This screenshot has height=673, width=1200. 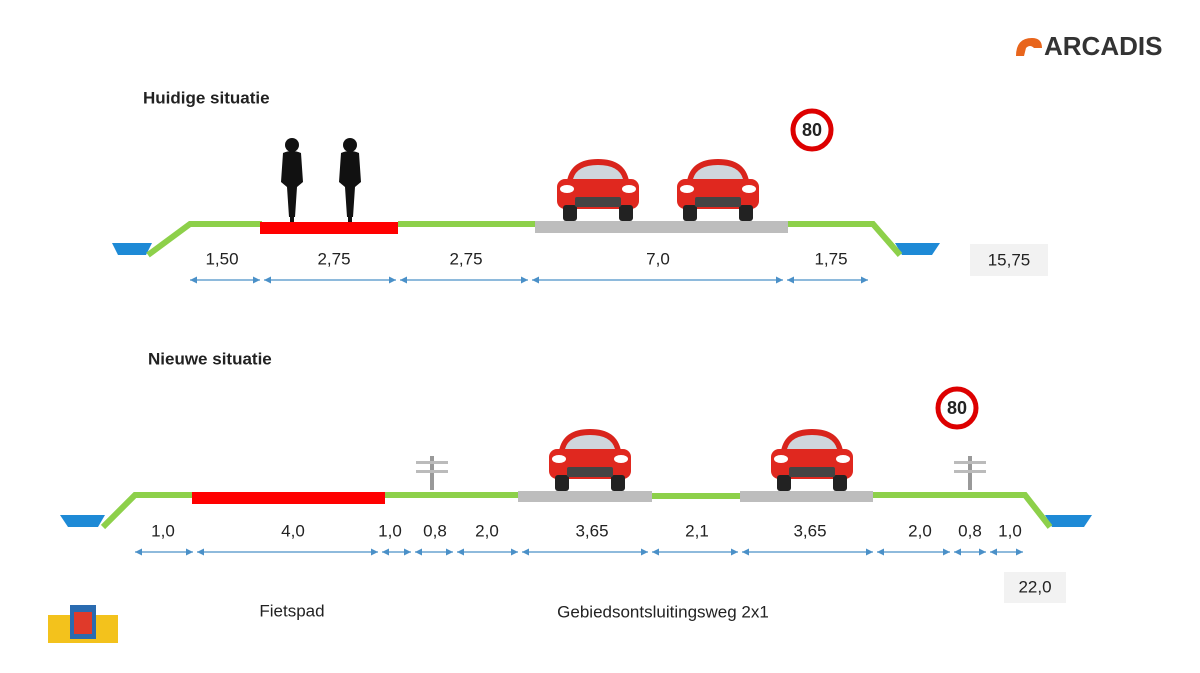 I want to click on label: Gebiedsontsluitingsweg 2x1, so click(x=663, y=611).